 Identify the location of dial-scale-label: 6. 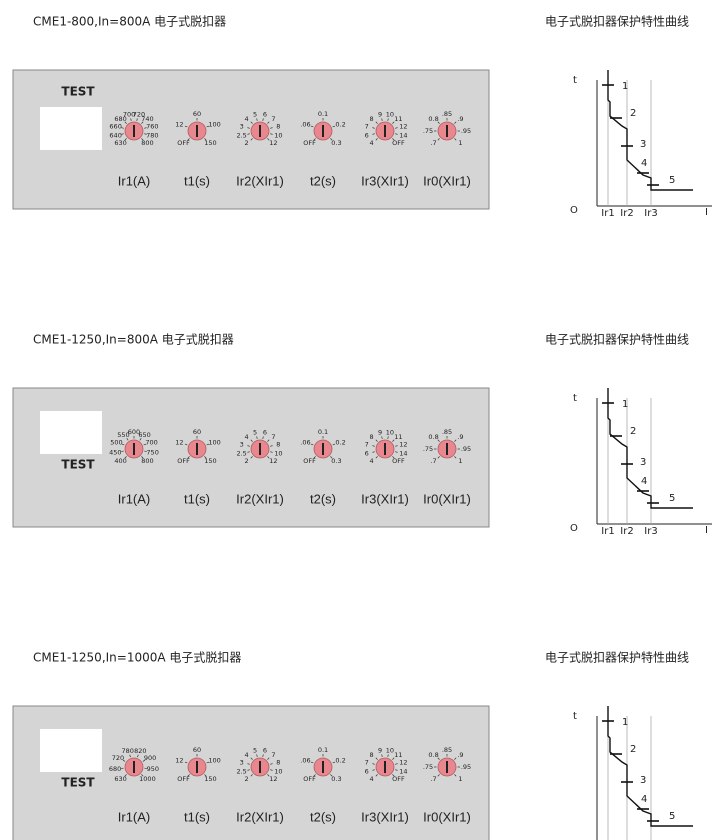
(367, 135).